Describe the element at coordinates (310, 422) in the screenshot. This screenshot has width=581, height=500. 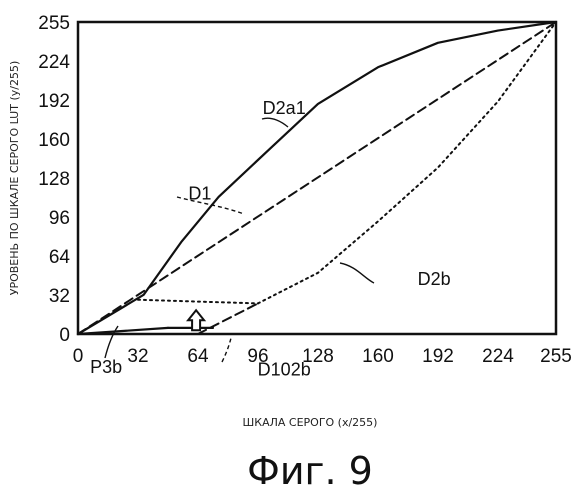
I see `x-axis-title: ШКАЛА СЕРОГО (x/255)` at that location.